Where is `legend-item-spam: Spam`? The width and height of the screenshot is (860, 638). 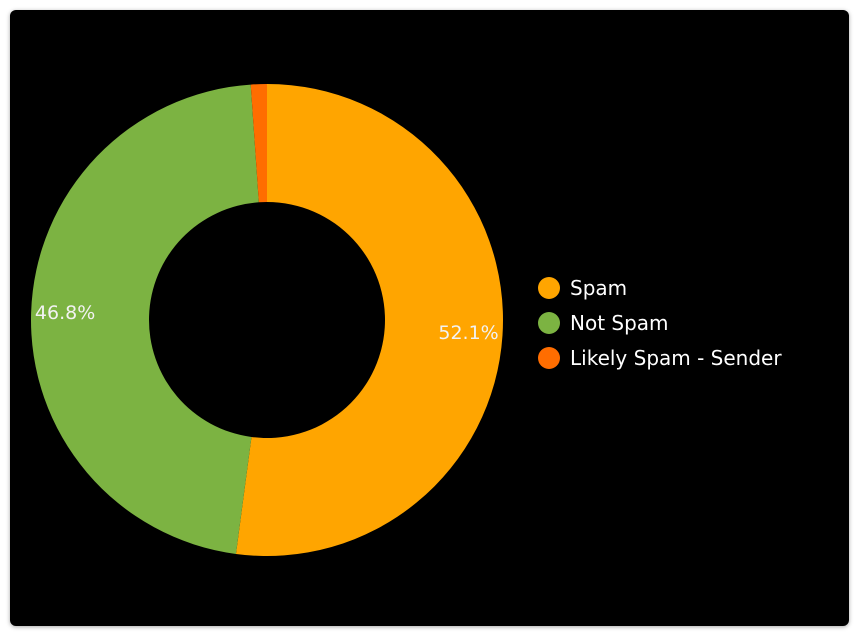 legend-item-spam: Spam is located at coordinates (660, 287).